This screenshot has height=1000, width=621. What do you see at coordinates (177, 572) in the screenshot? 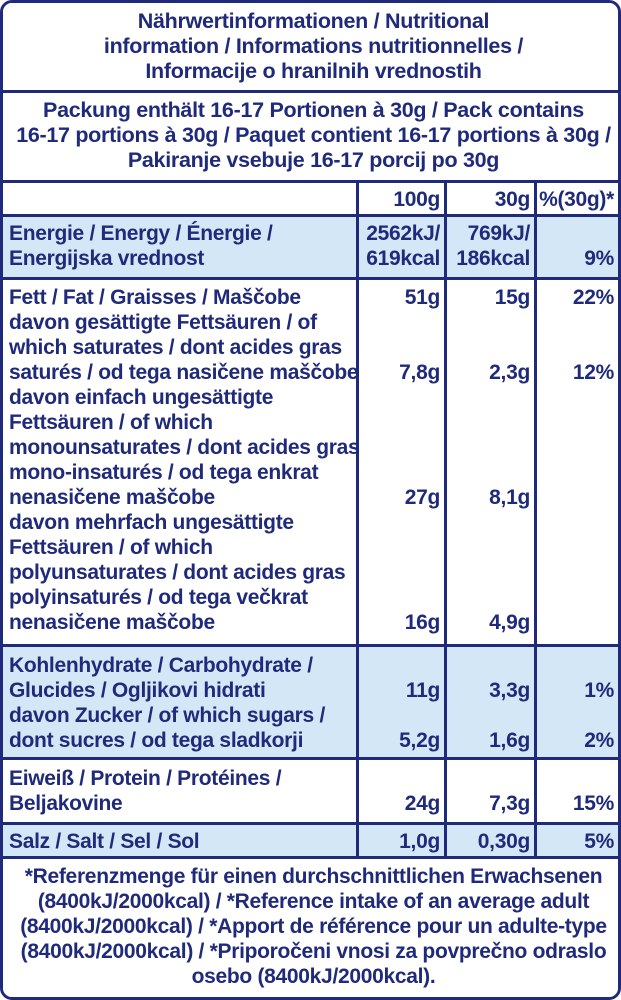
I see `fat-name-line: polyunsaturates / dont acides gras` at bounding box center [177, 572].